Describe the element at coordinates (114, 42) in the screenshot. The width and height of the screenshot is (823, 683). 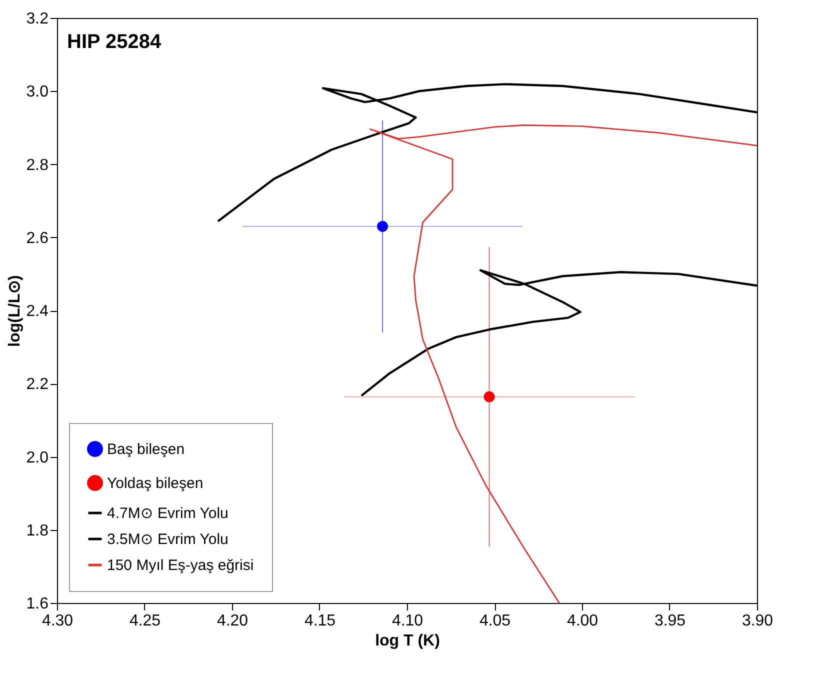
I see `text: HIP 25284` at that location.